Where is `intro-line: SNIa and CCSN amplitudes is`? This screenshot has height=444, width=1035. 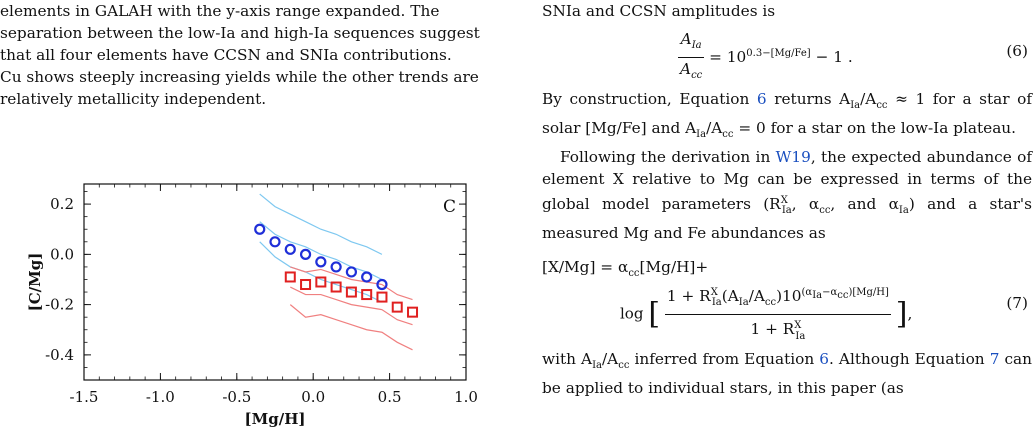 intro-line: SNIa and CCSN amplitudes is is located at coordinates (659, 11).